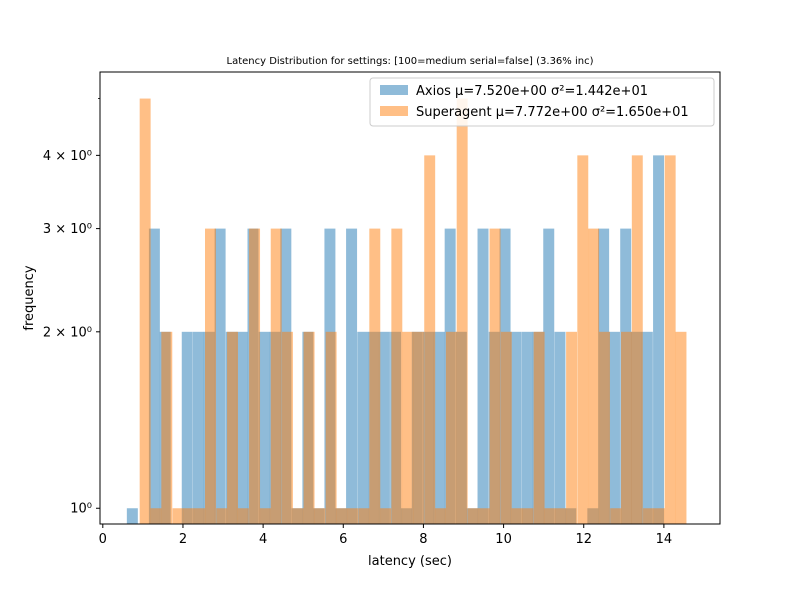  What do you see at coordinates (394, 111) in the screenshot?
I see `legend-swatch-superagent` at bounding box center [394, 111].